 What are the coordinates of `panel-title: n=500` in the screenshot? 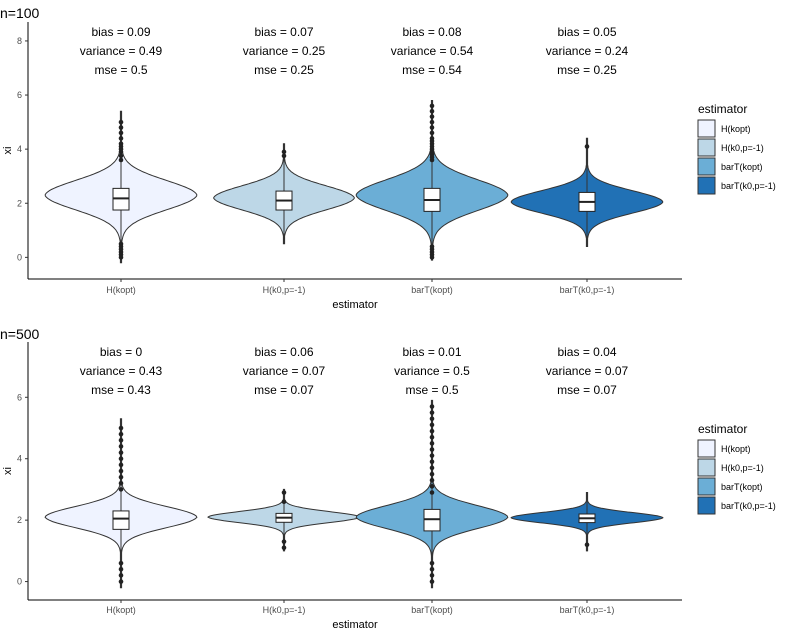 It's located at (20, 334).